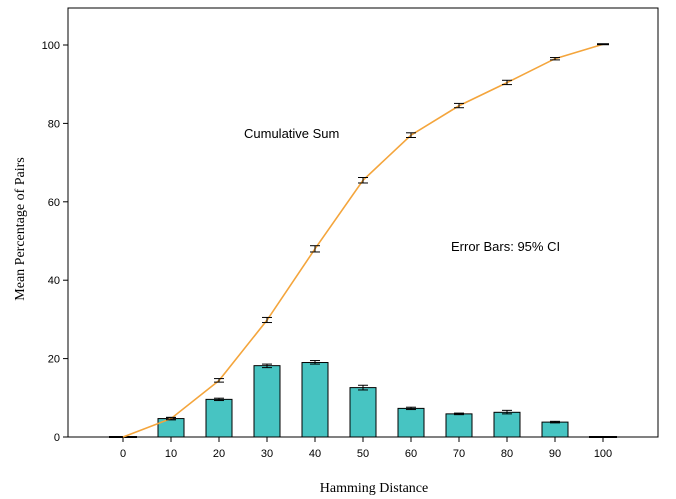 The width and height of the screenshot is (676, 499). Describe the element at coordinates (267, 454) in the screenshot. I see `x-tick-label: 30` at that location.